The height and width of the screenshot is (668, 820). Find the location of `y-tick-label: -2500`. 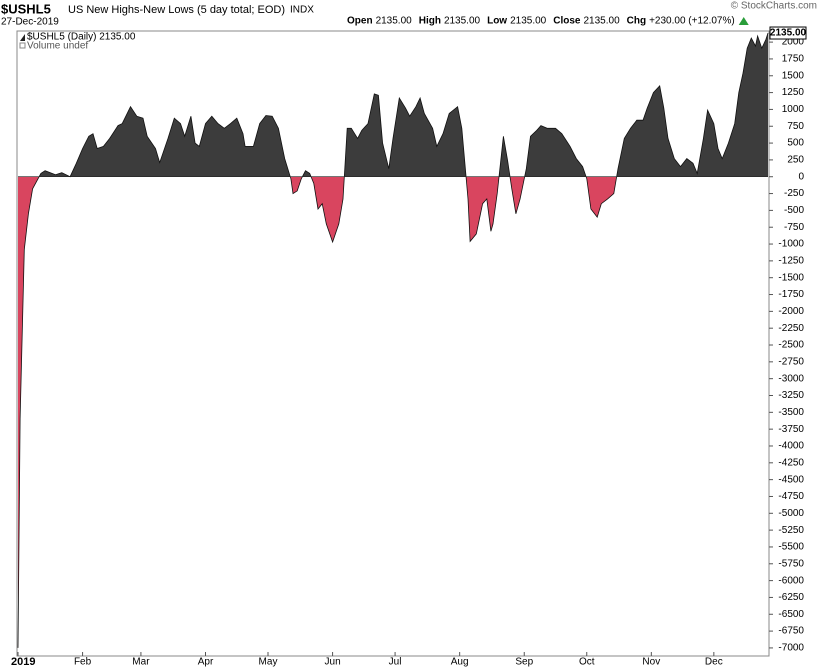

y-tick-label: -2500 is located at coordinates (791, 345).